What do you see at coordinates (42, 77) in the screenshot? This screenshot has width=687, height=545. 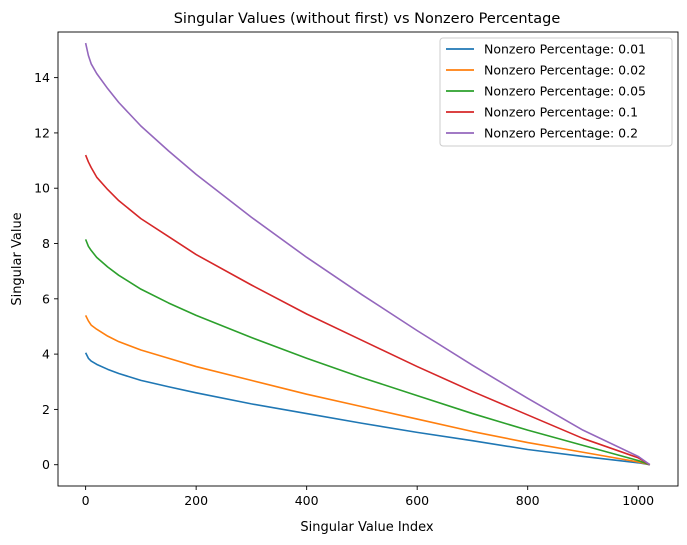 I see `y-tick-label: 14` at bounding box center [42, 77].